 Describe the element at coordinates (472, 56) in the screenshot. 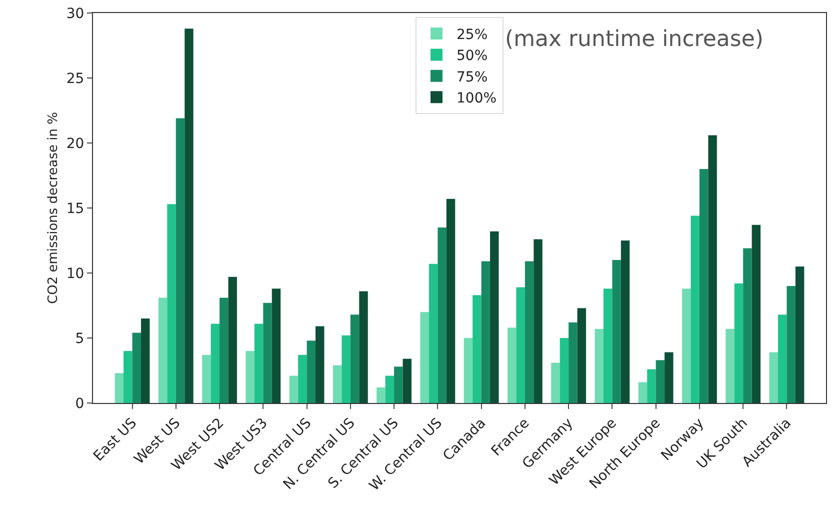

I see `legend-label: 50%` at that location.